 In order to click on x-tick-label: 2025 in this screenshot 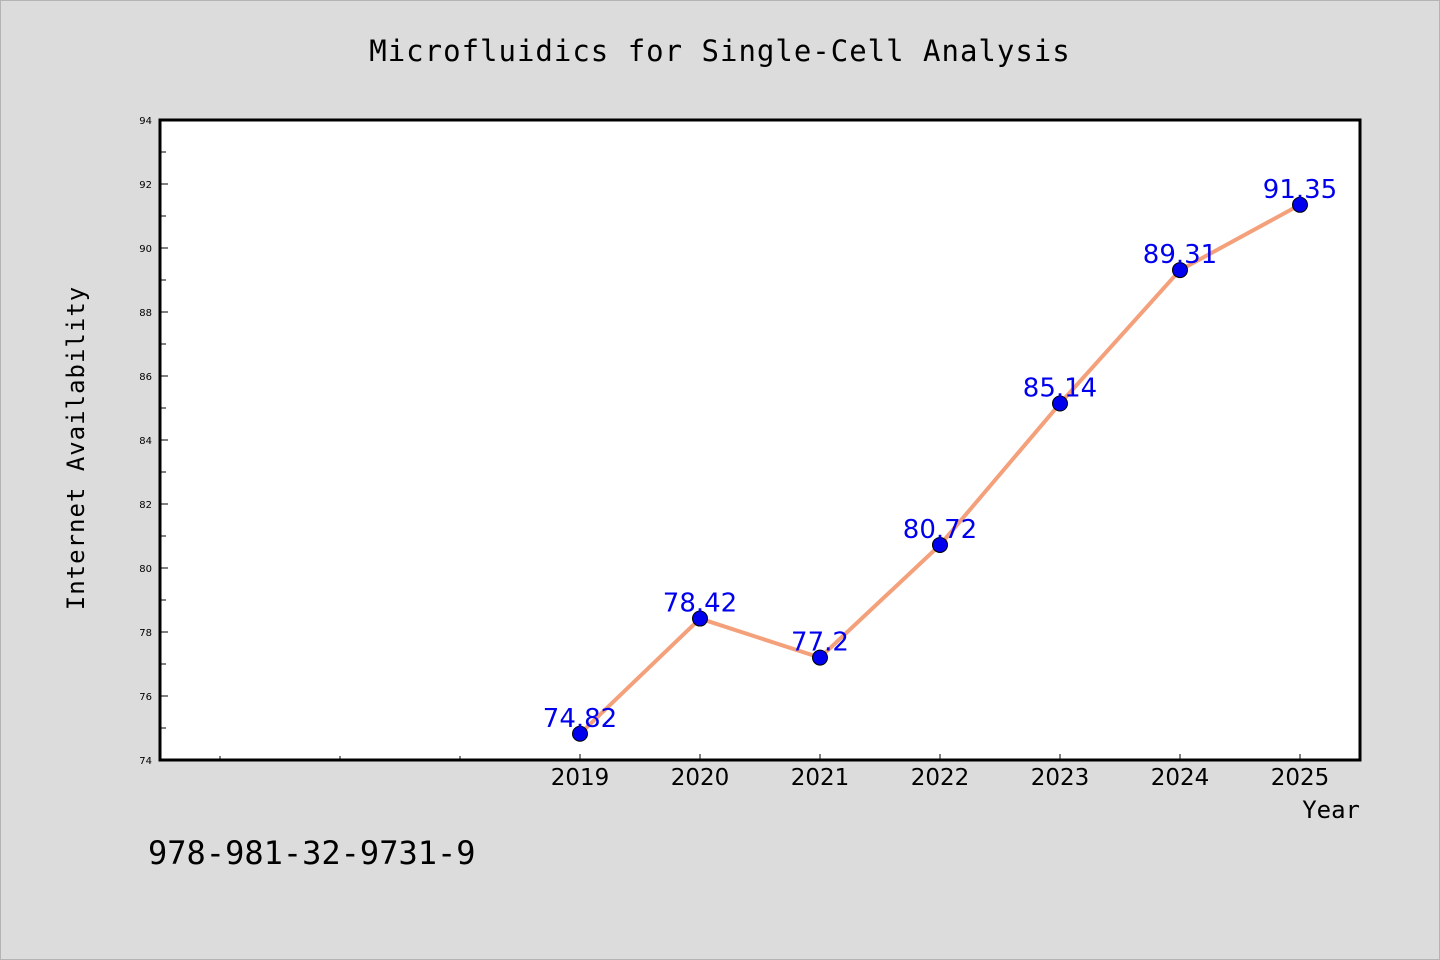, I will do `click(1300, 778)`.